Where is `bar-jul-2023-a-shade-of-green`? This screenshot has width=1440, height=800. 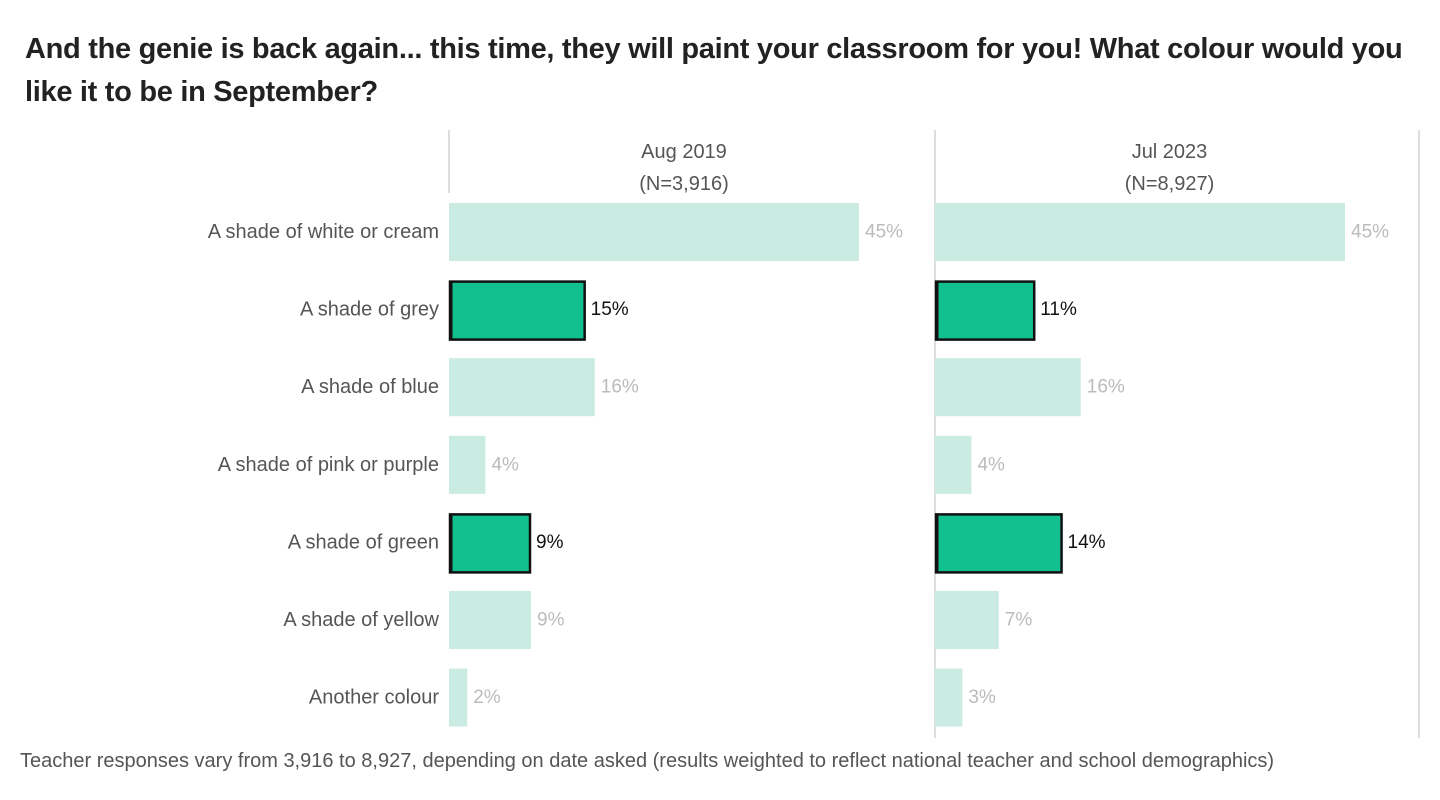
bar-jul-2023-a-shade-of-green is located at coordinates (998, 543).